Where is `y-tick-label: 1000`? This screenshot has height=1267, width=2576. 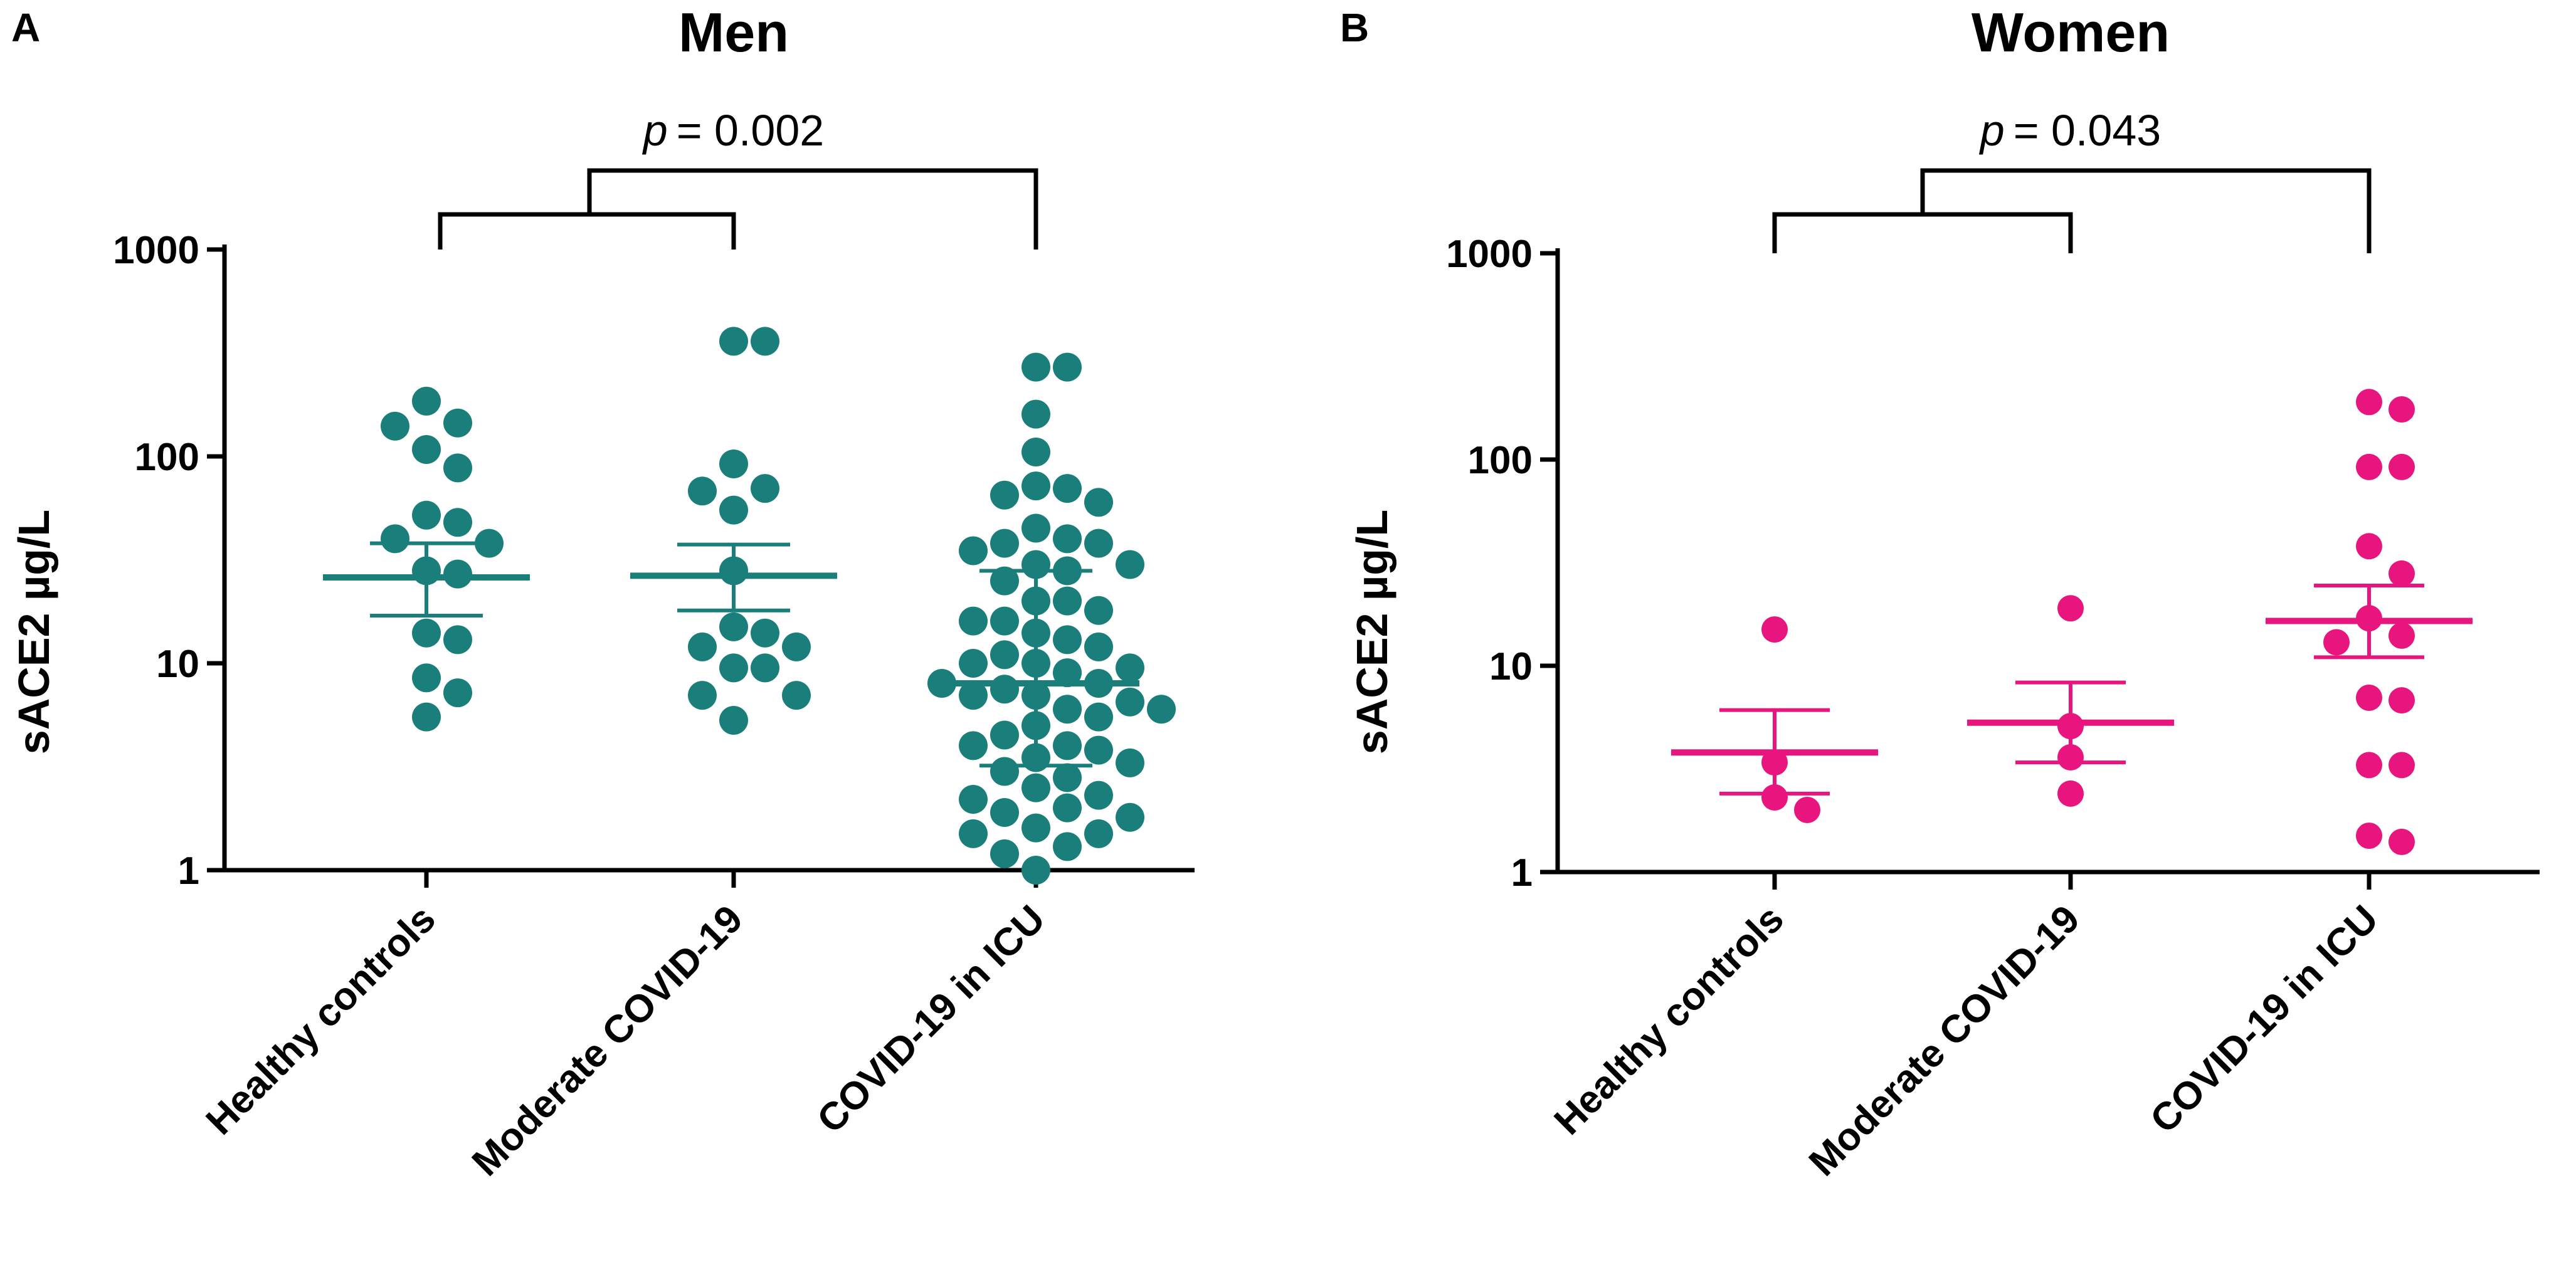 y-tick-label: 1000 is located at coordinates (1489, 255).